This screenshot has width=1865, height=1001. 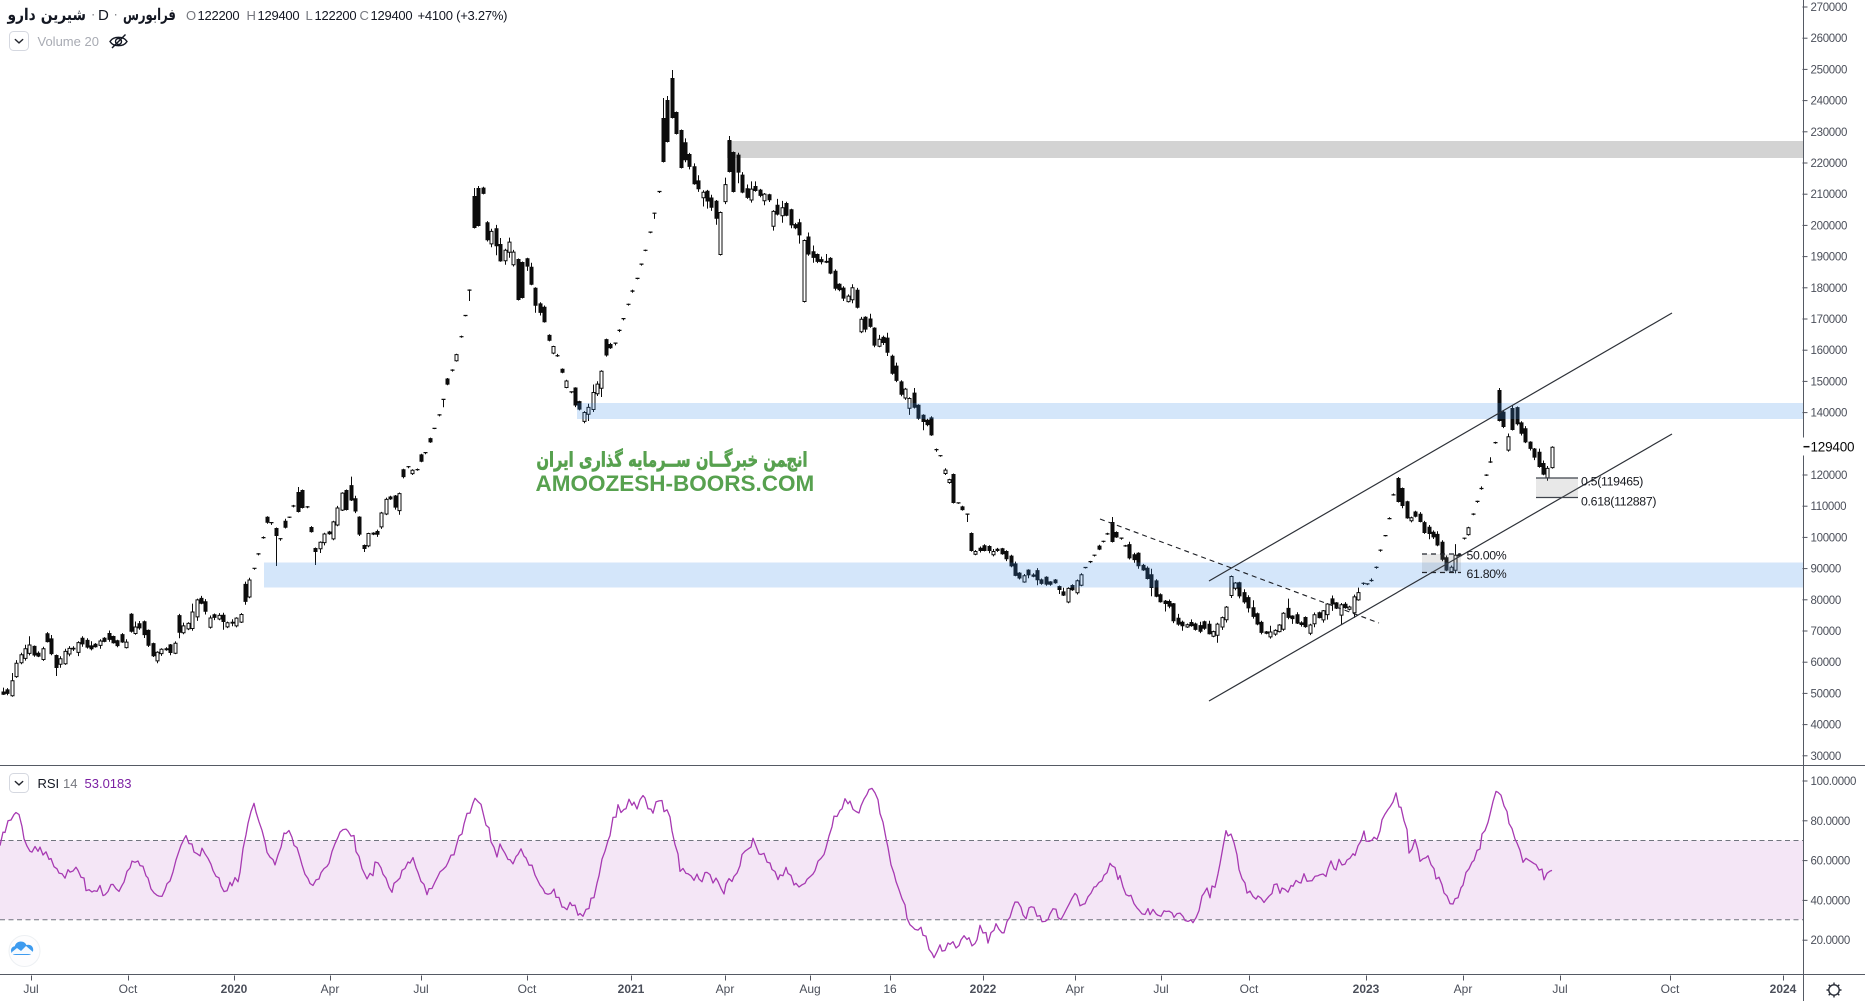 What do you see at coordinates (890, 989) in the screenshot?
I see `svg-text: 16` at bounding box center [890, 989].